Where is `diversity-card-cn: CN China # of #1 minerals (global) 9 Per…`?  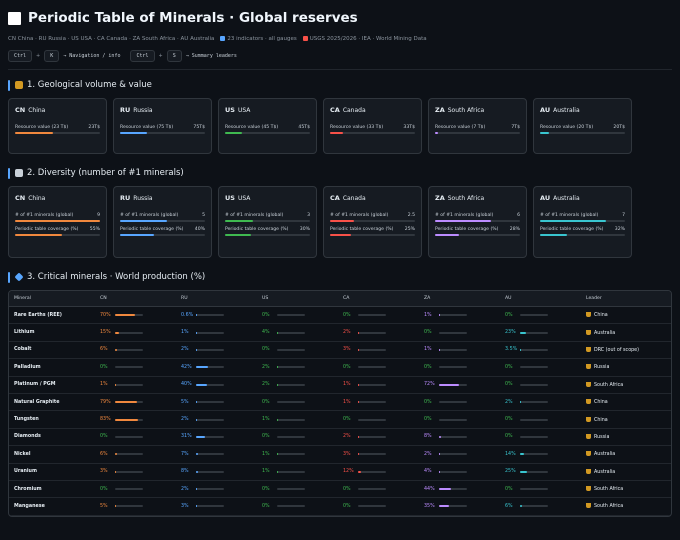 diversity-card-cn: CN China # of #1 minerals (global) 9 Per… is located at coordinates (57, 222).